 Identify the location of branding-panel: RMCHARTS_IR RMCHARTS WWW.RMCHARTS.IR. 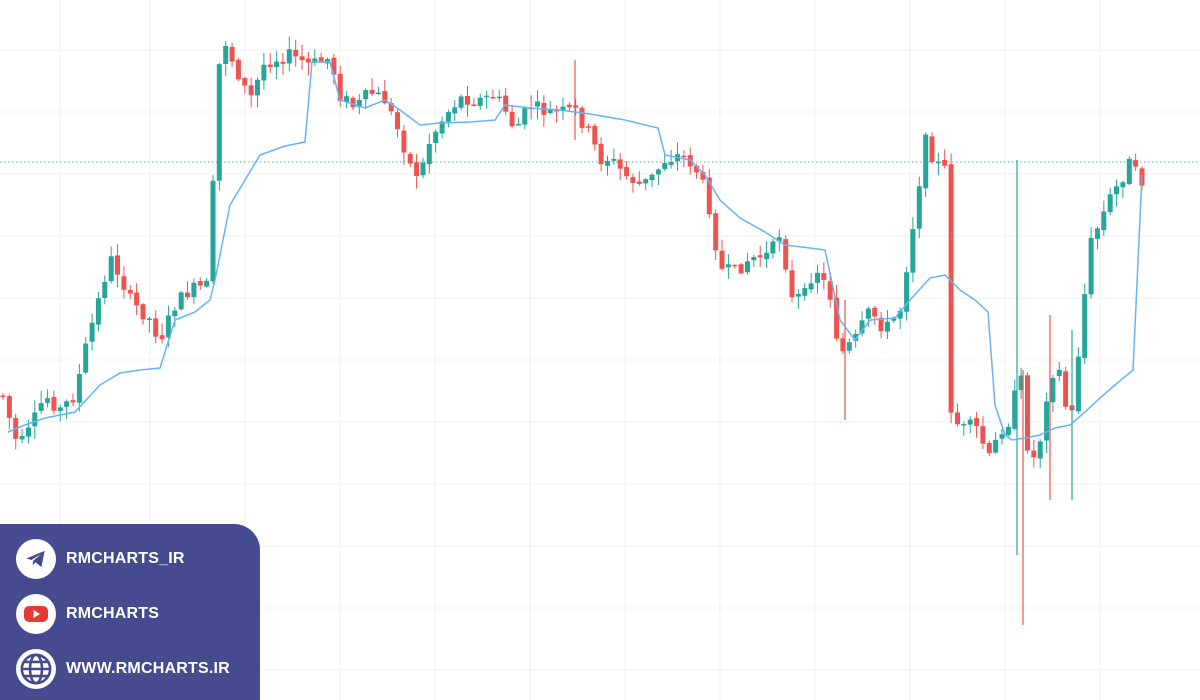
(130, 612).